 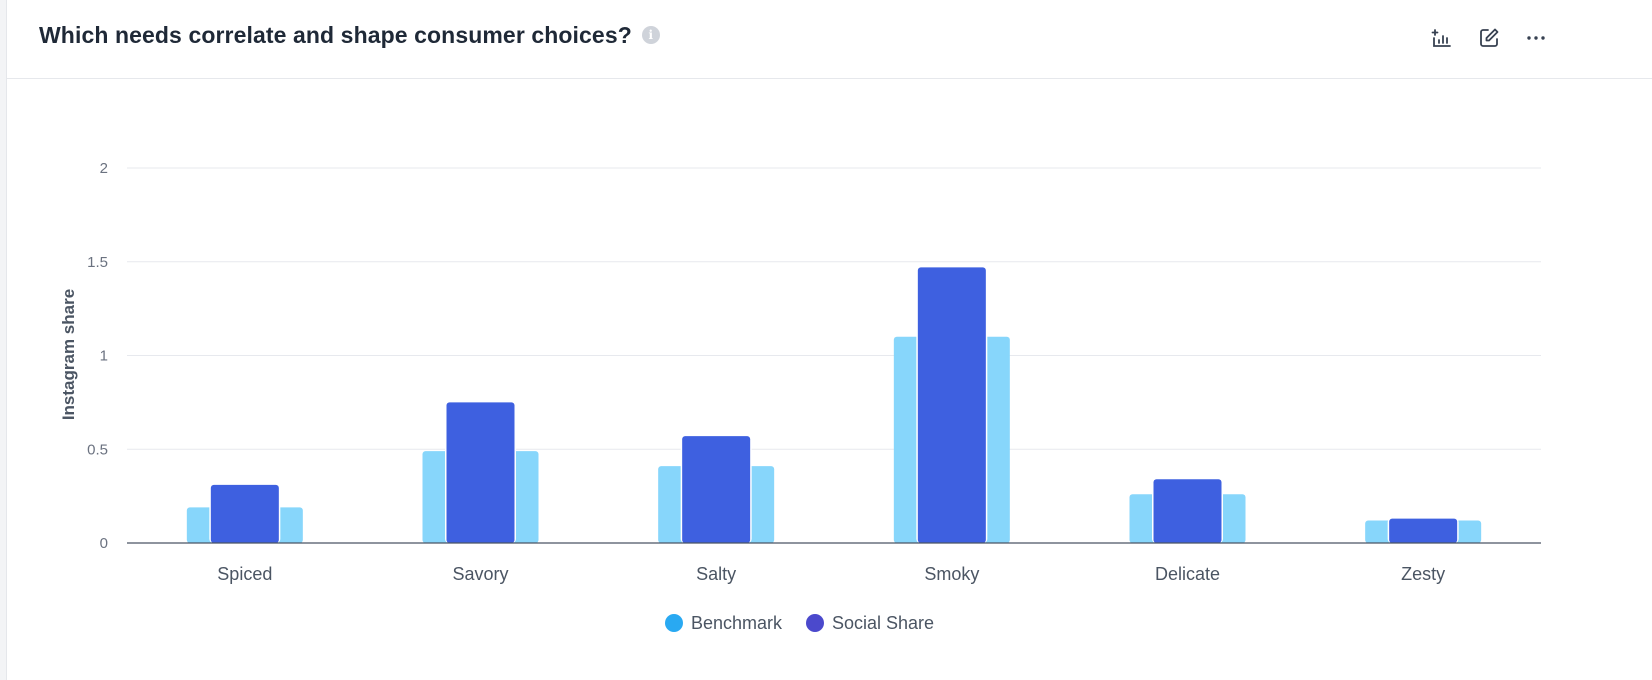 I want to click on x-tick-label: Savory, so click(x=480, y=574).